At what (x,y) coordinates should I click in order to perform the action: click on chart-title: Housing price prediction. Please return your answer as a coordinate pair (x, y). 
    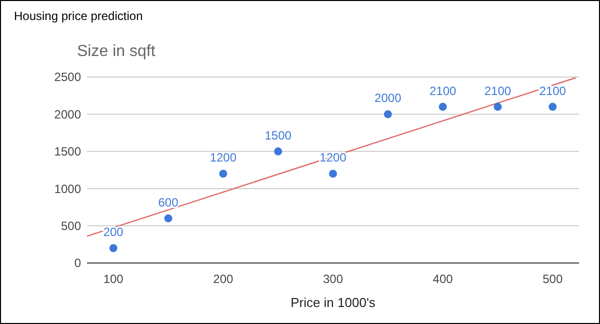
    Looking at the image, I should click on (78, 16).